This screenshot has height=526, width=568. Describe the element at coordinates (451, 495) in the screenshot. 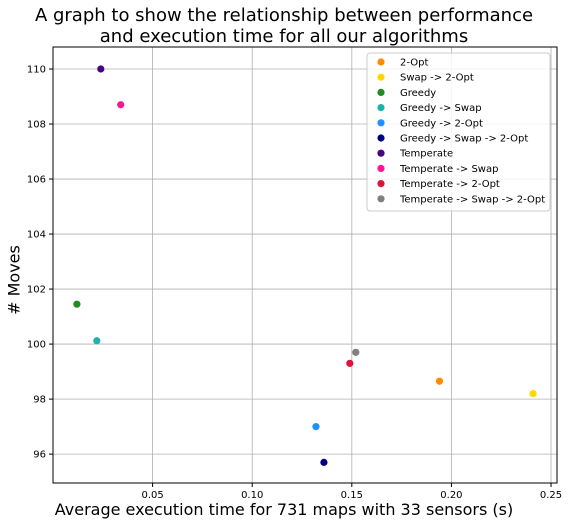

I see `x-tick-label: 0.20` at that location.